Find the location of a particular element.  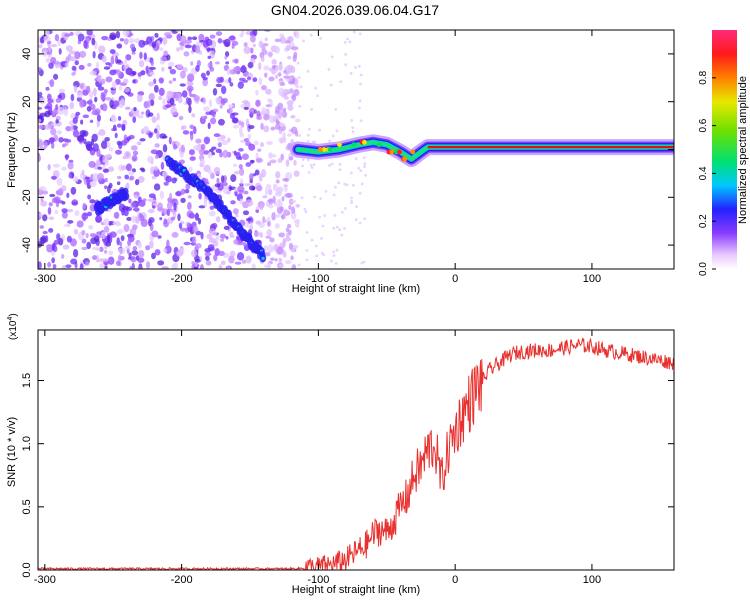

snr-multiplier: (x104) is located at coordinates (13, 326).